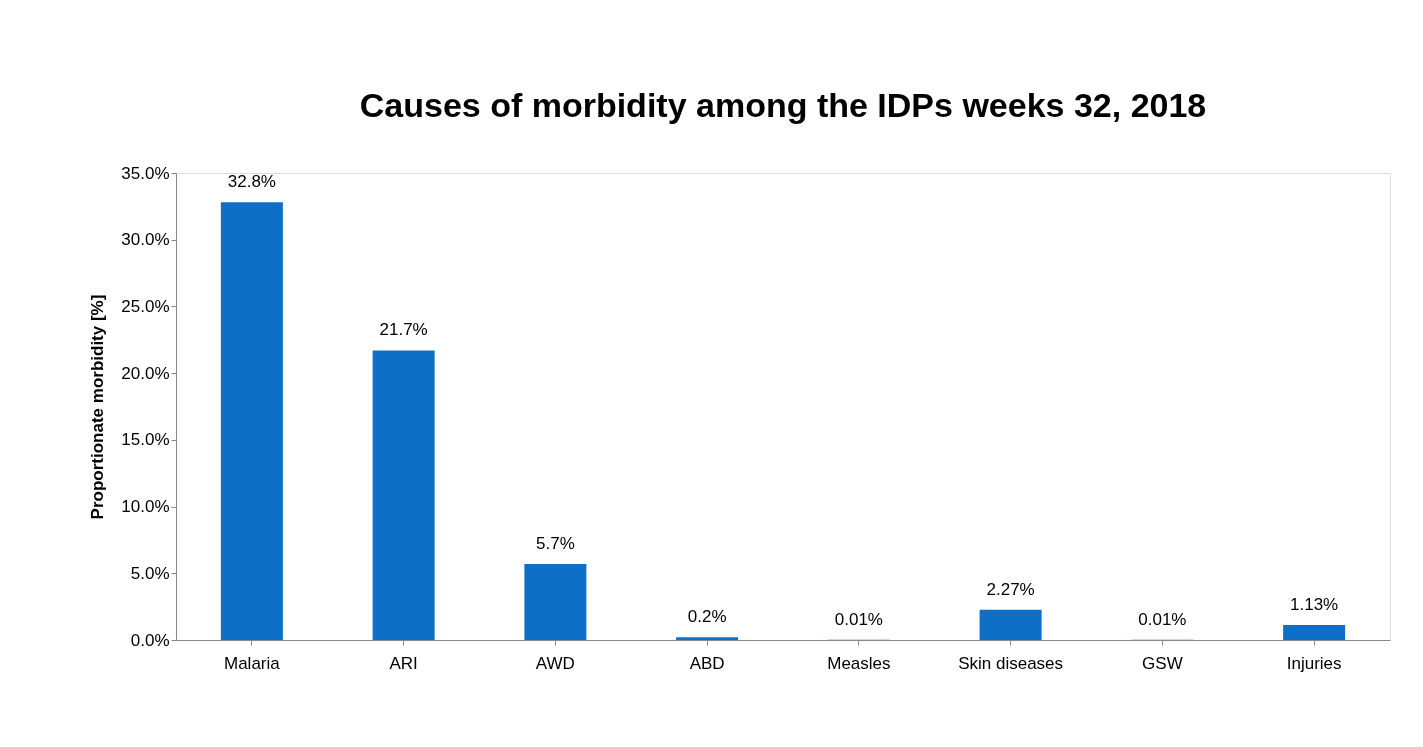 The image size is (1423, 747). I want to click on y-tick-label: 5.0%, so click(150, 573).